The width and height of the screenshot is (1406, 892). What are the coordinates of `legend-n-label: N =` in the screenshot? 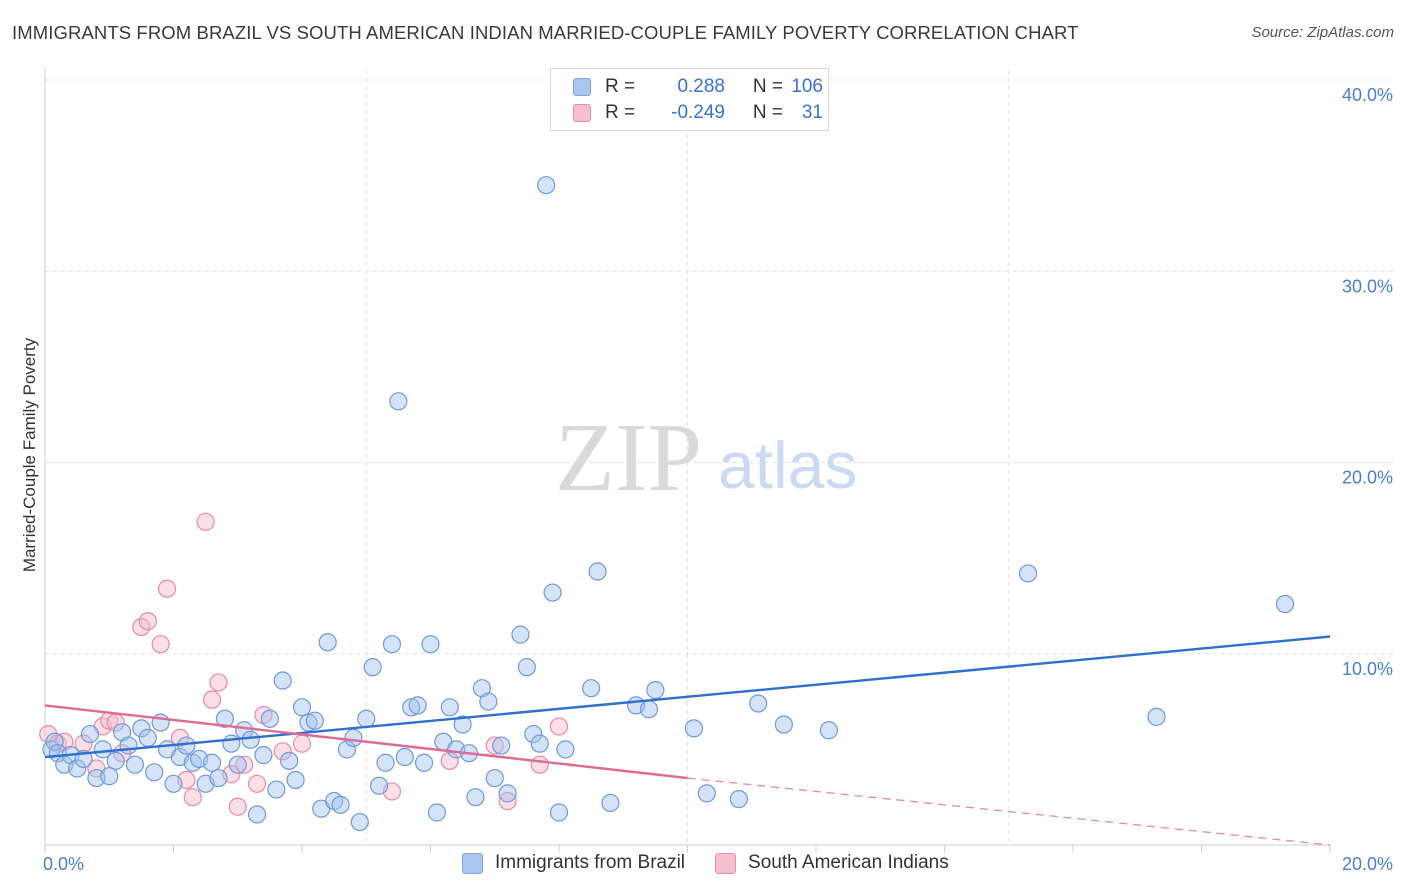 It's located at (767, 86).